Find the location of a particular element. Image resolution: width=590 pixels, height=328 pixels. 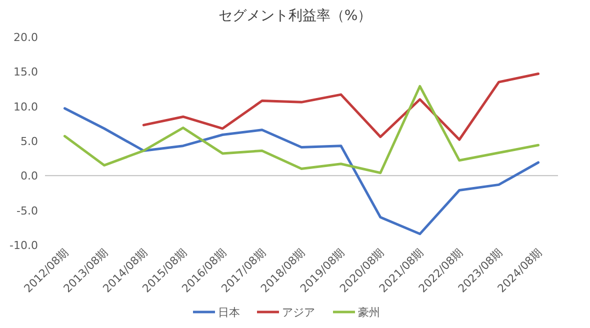

chart-title: セグメント利益率（%） is located at coordinates (295, 16).